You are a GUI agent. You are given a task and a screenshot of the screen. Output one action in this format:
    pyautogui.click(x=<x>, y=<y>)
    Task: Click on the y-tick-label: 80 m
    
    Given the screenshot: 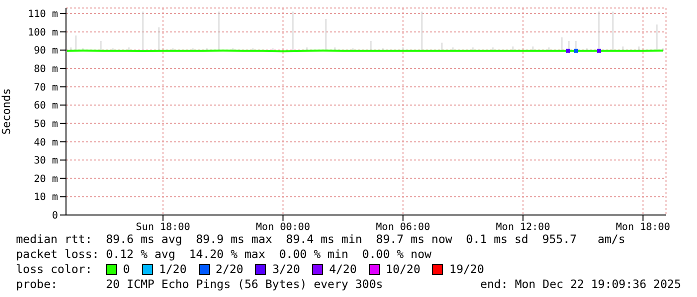 What is the action you would take?
    pyautogui.click(x=46, y=69)
    